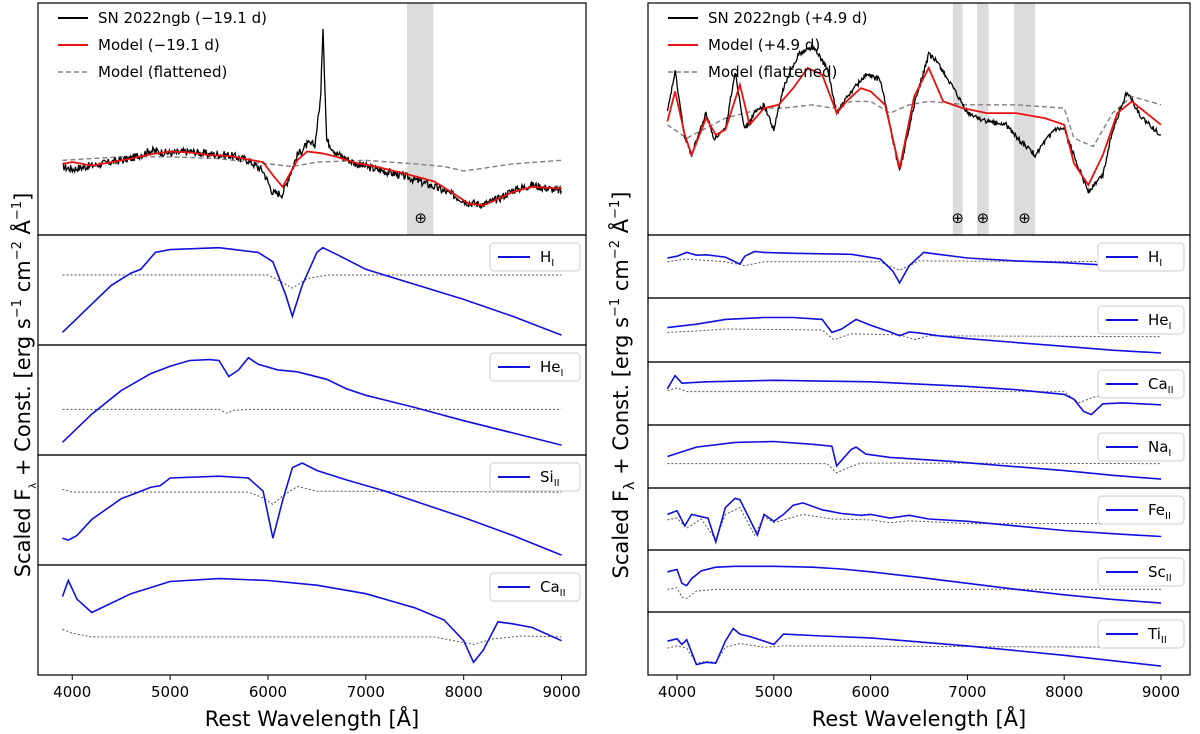 The image size is (1200, 734). I want to click on ion-legend-label: NaI, so click(1159, 448).